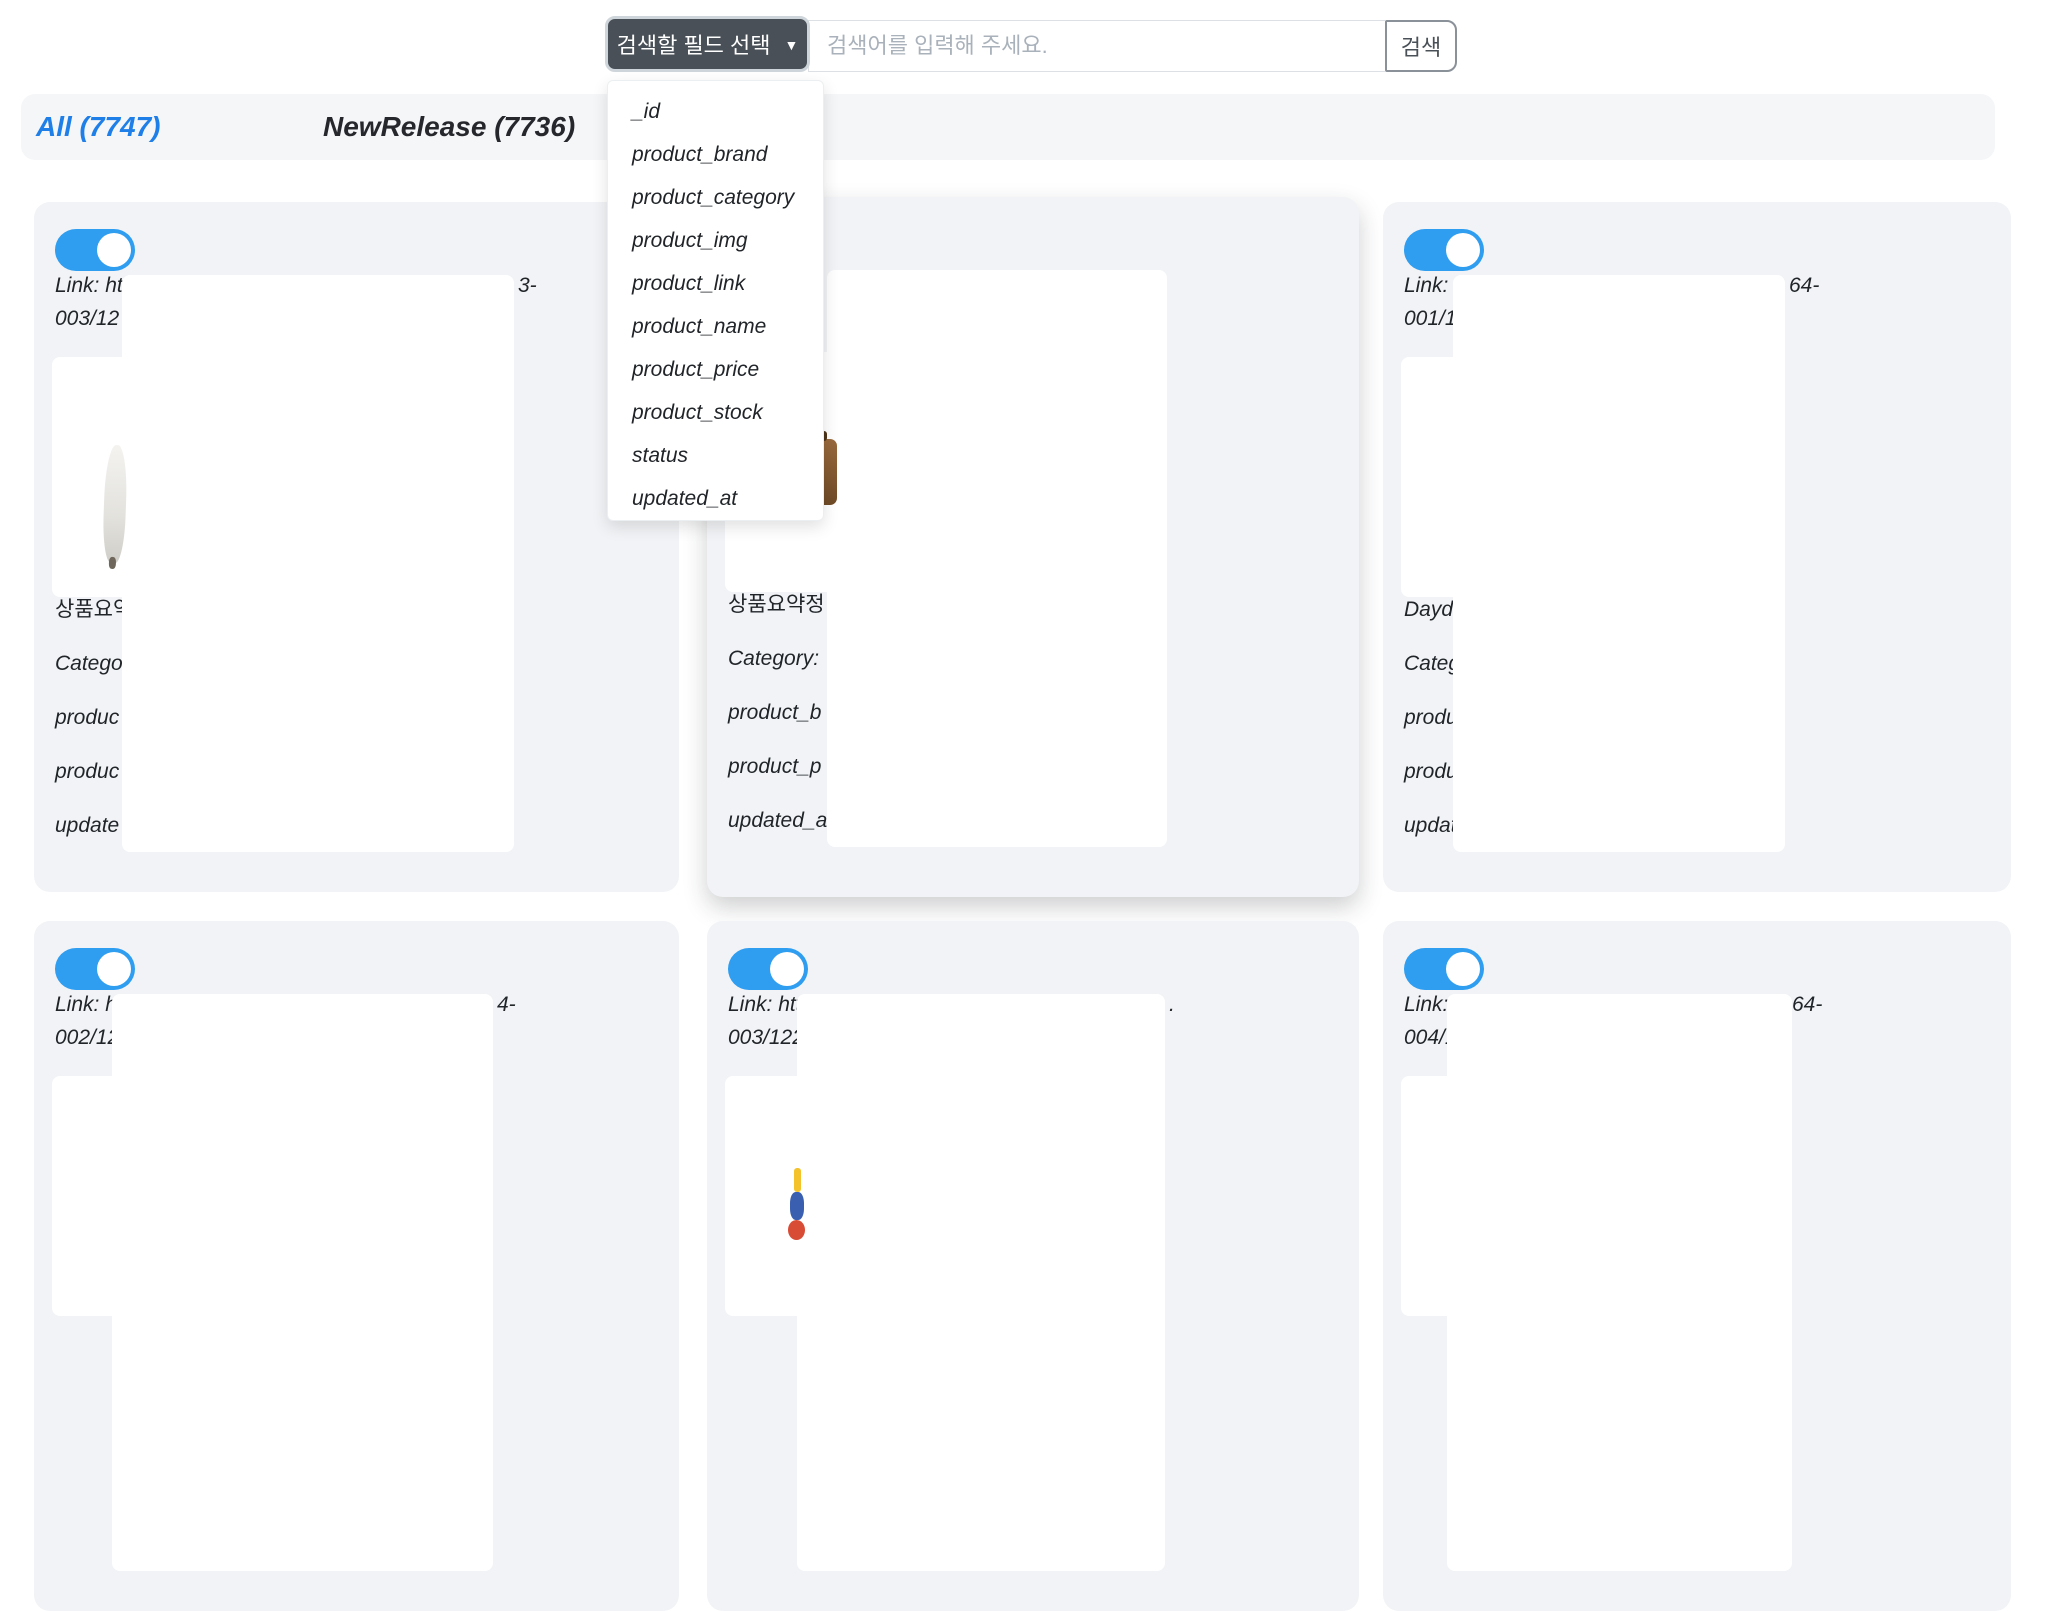 This screenshot has height=1611, width=2048. What do you see at coordinates (699, 326) in the screenshot?
I see `dropdown-item-product-name: product_name` at bounding box center [699, 326].